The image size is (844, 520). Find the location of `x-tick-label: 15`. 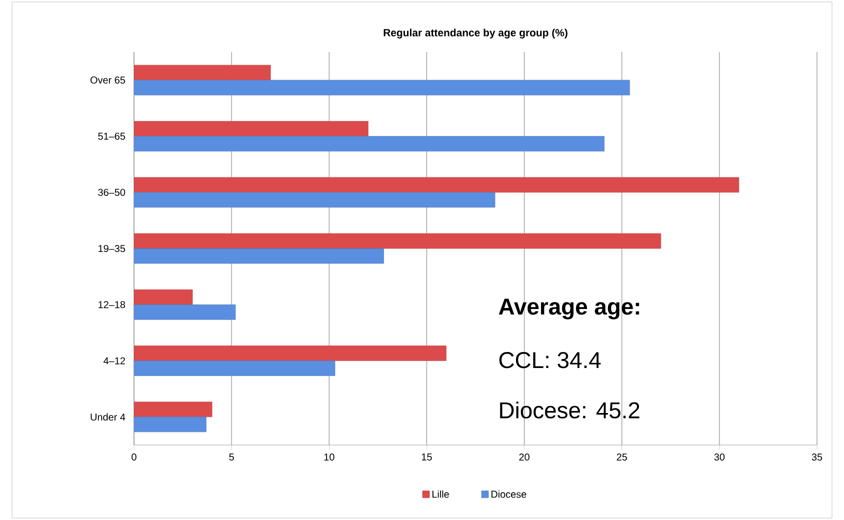

x-tick-label: 15 is located at coordinates (427, 457).